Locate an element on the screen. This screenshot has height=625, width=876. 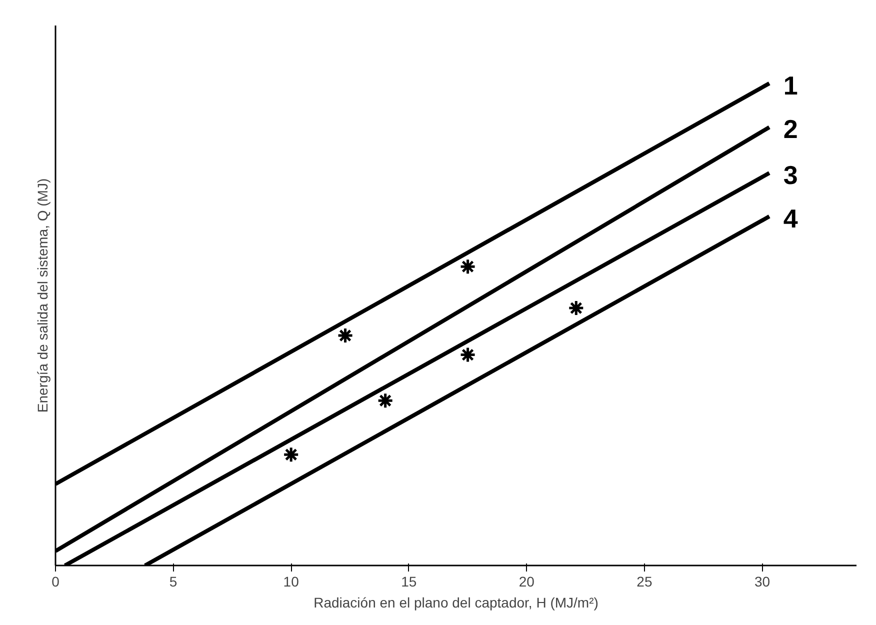
series-label: 1 is located at coordinates (790, 85).